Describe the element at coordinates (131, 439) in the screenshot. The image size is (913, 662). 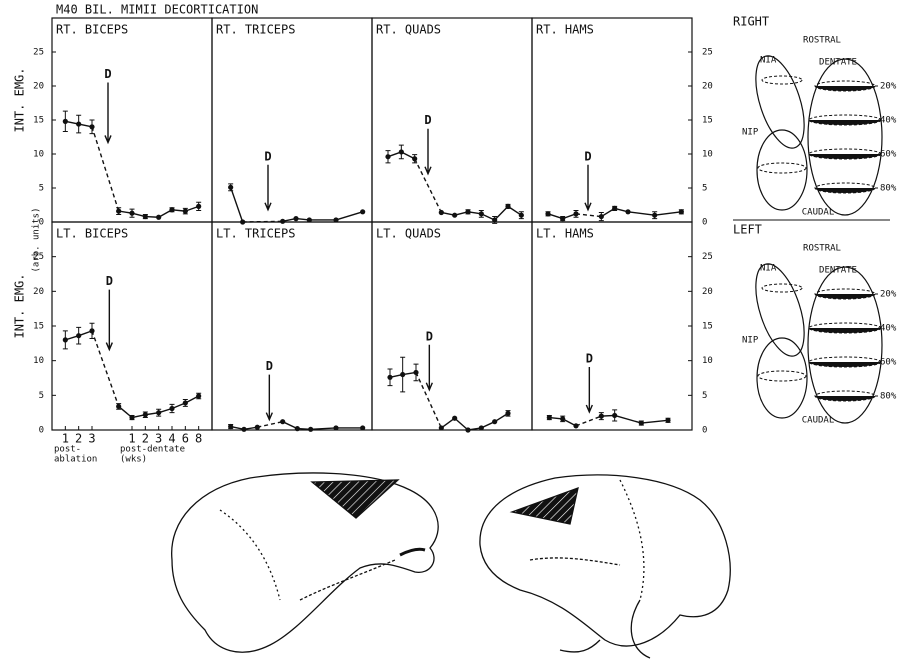
I see `x-tick-label: 1` at that location.